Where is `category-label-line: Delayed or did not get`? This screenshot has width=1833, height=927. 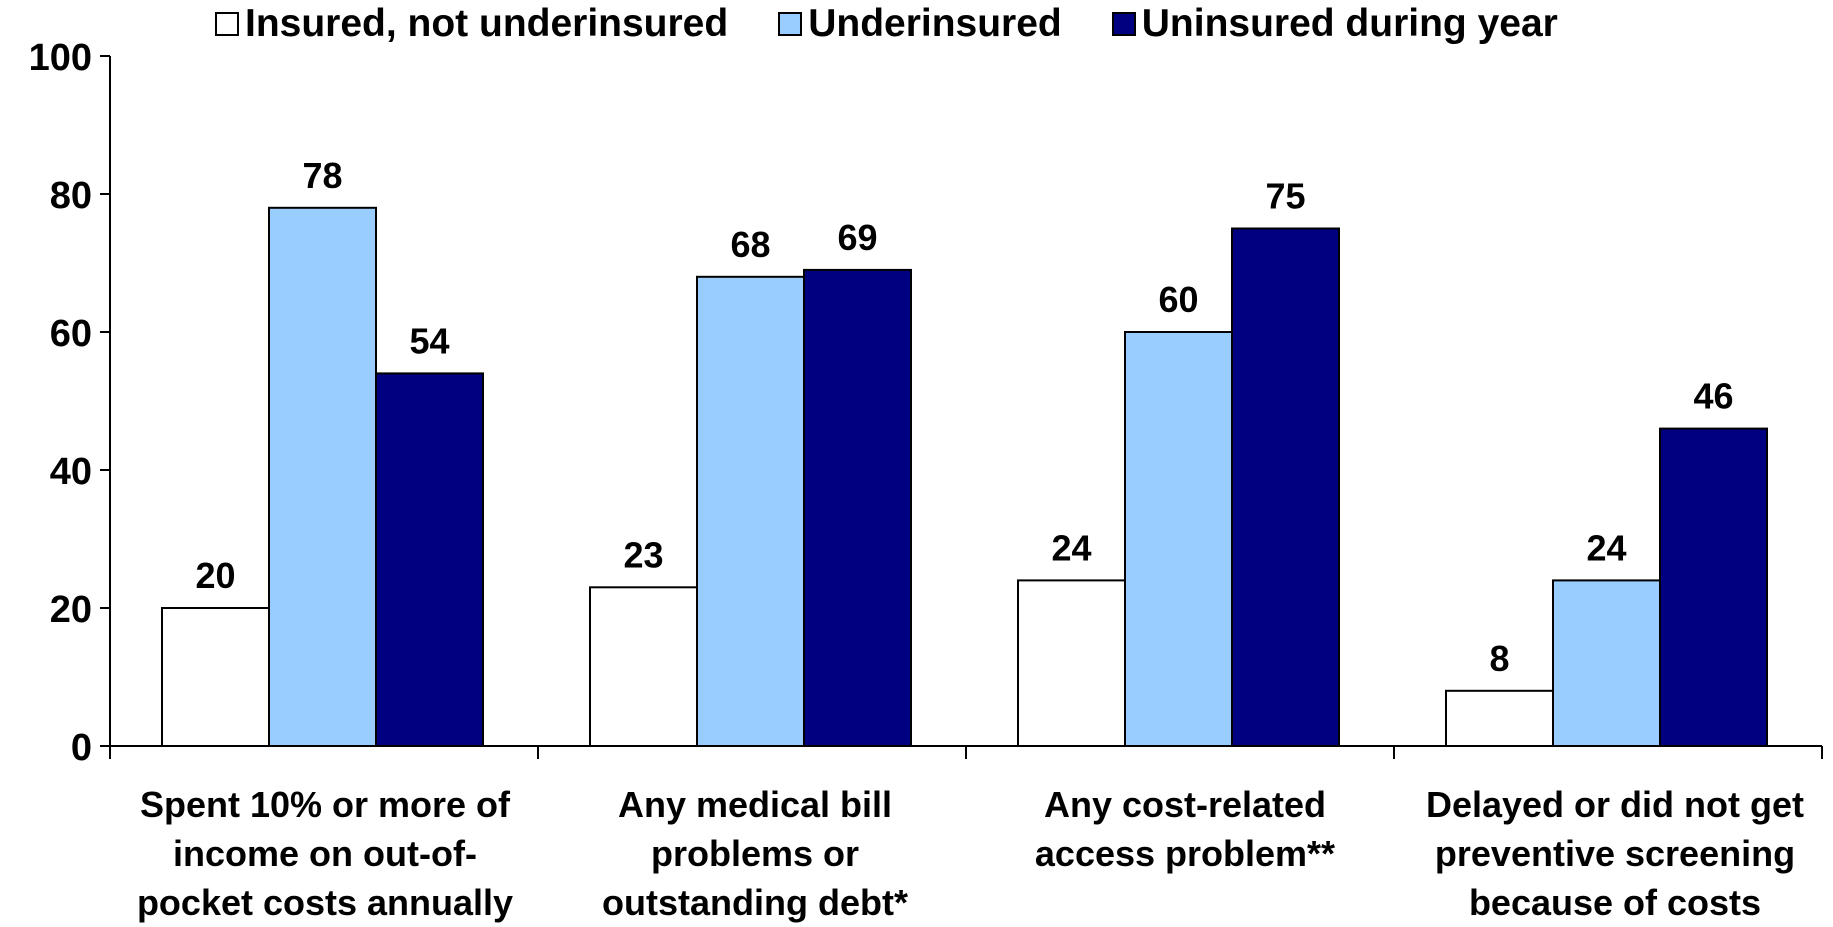 category-label-line: Delayed or did not get is located at coordinates (1615, 804).